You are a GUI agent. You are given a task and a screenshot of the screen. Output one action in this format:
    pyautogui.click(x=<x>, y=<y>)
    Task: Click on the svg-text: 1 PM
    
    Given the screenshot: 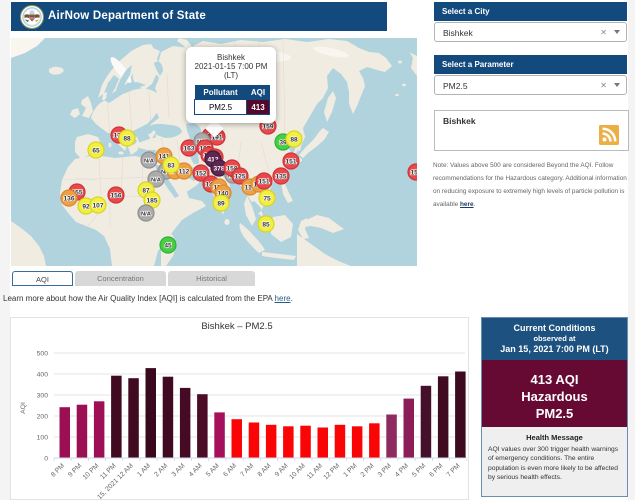 What is the action you would take?
    pyautogui.click(x=350, y=470)
    